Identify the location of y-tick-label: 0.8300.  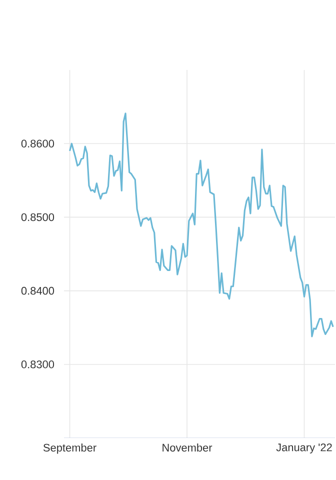
(38, 364).